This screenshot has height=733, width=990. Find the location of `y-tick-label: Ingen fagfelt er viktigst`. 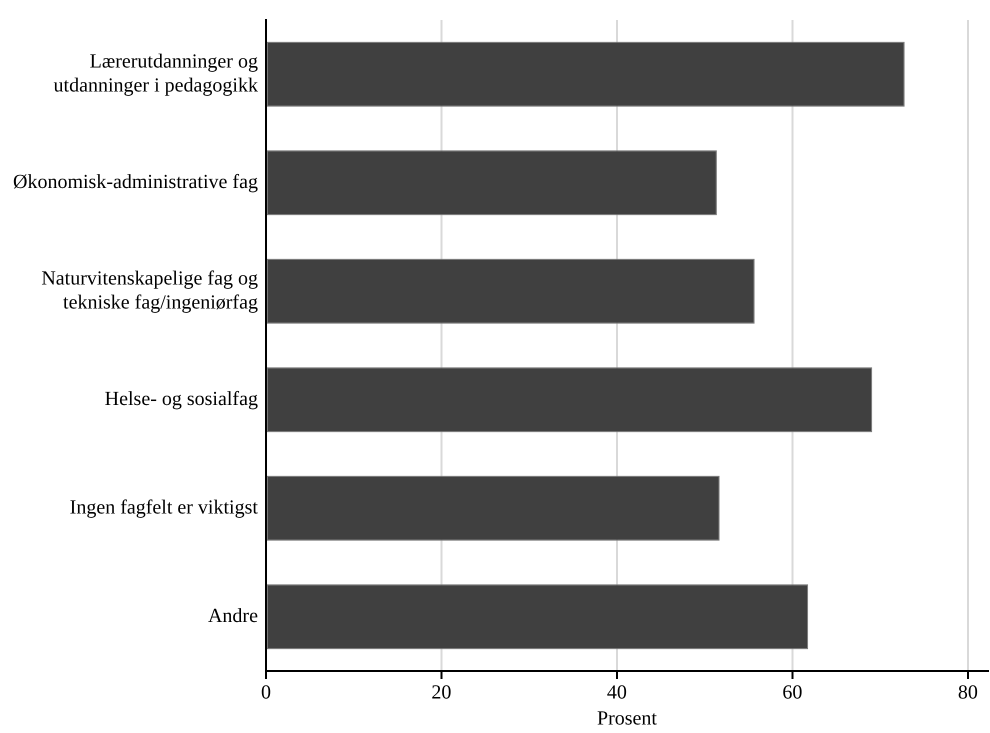

y-tick-label: Ingen fagfelt er viktigst is located at coordinates (164, 507).